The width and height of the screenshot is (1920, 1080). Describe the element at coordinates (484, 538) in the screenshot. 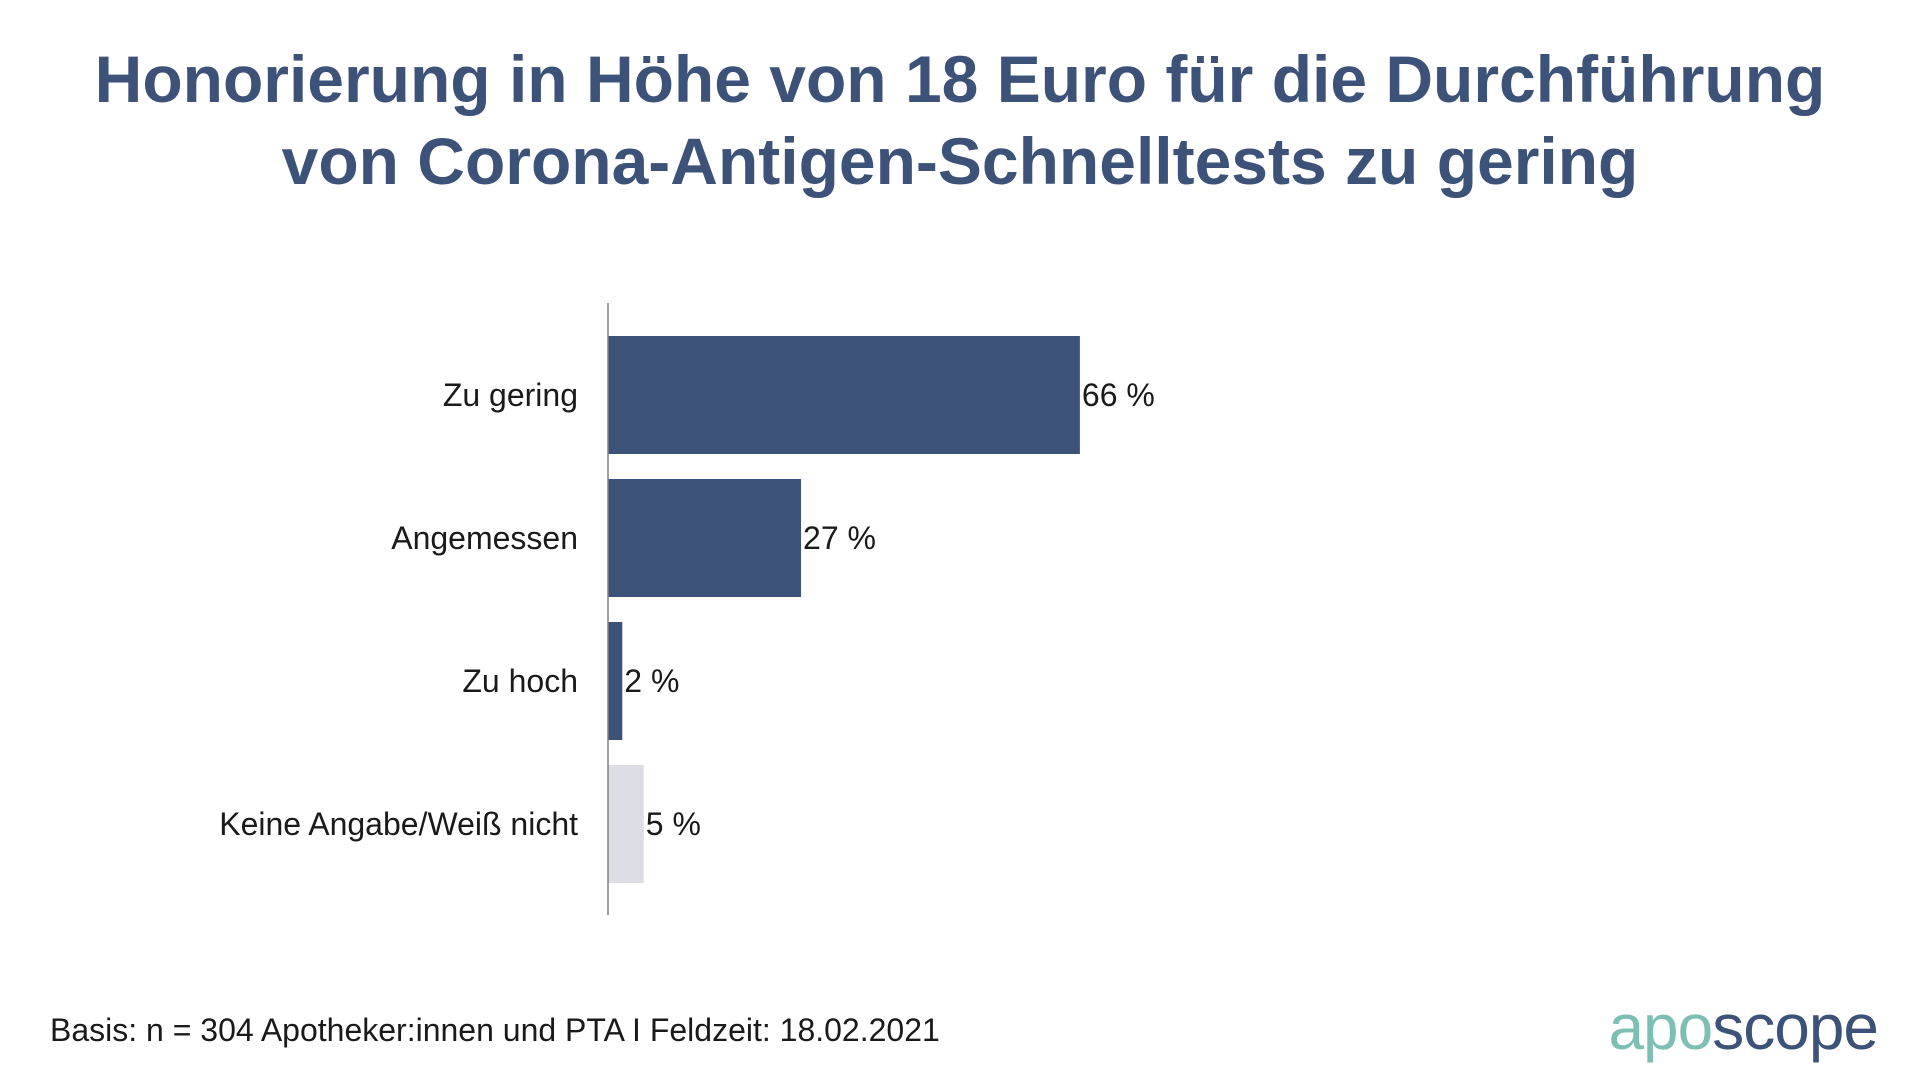

I see `category-label-1: Angemessen` at that location.